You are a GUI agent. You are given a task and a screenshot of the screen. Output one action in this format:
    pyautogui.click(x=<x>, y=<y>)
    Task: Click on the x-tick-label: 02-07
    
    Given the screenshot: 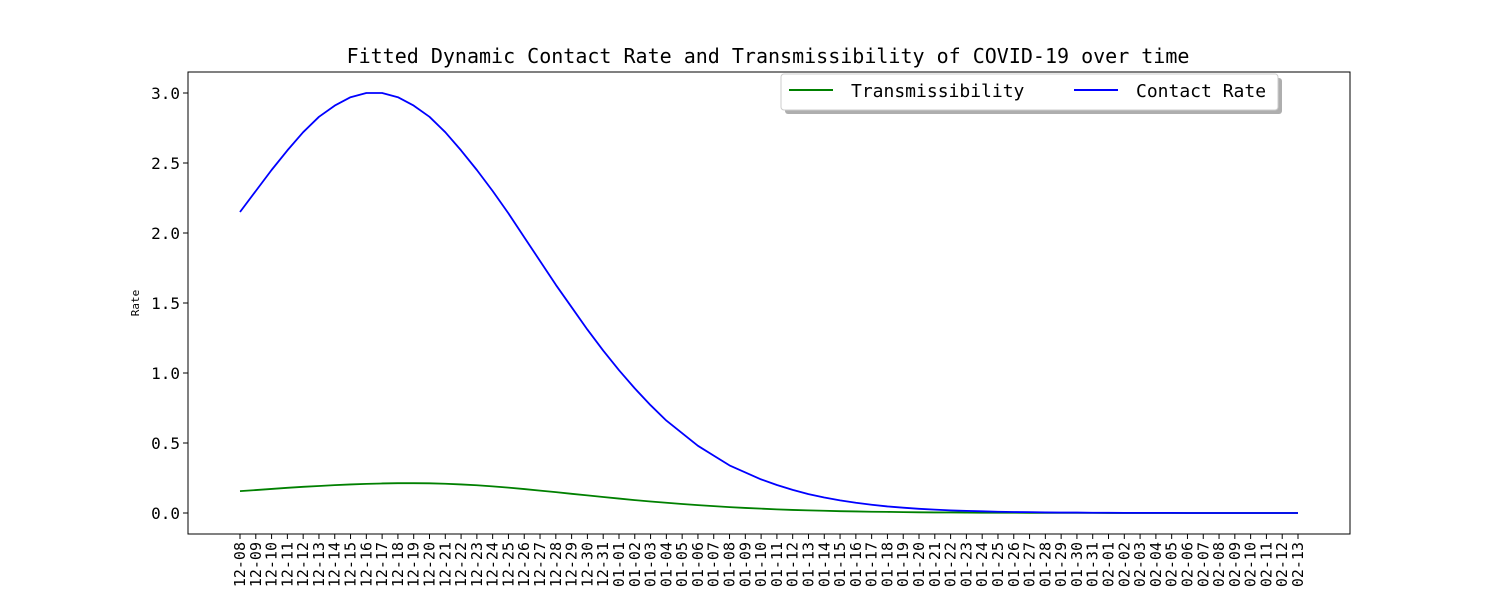 What is the action you would take?
    pyautogui.click(x=1203, y=564)
    